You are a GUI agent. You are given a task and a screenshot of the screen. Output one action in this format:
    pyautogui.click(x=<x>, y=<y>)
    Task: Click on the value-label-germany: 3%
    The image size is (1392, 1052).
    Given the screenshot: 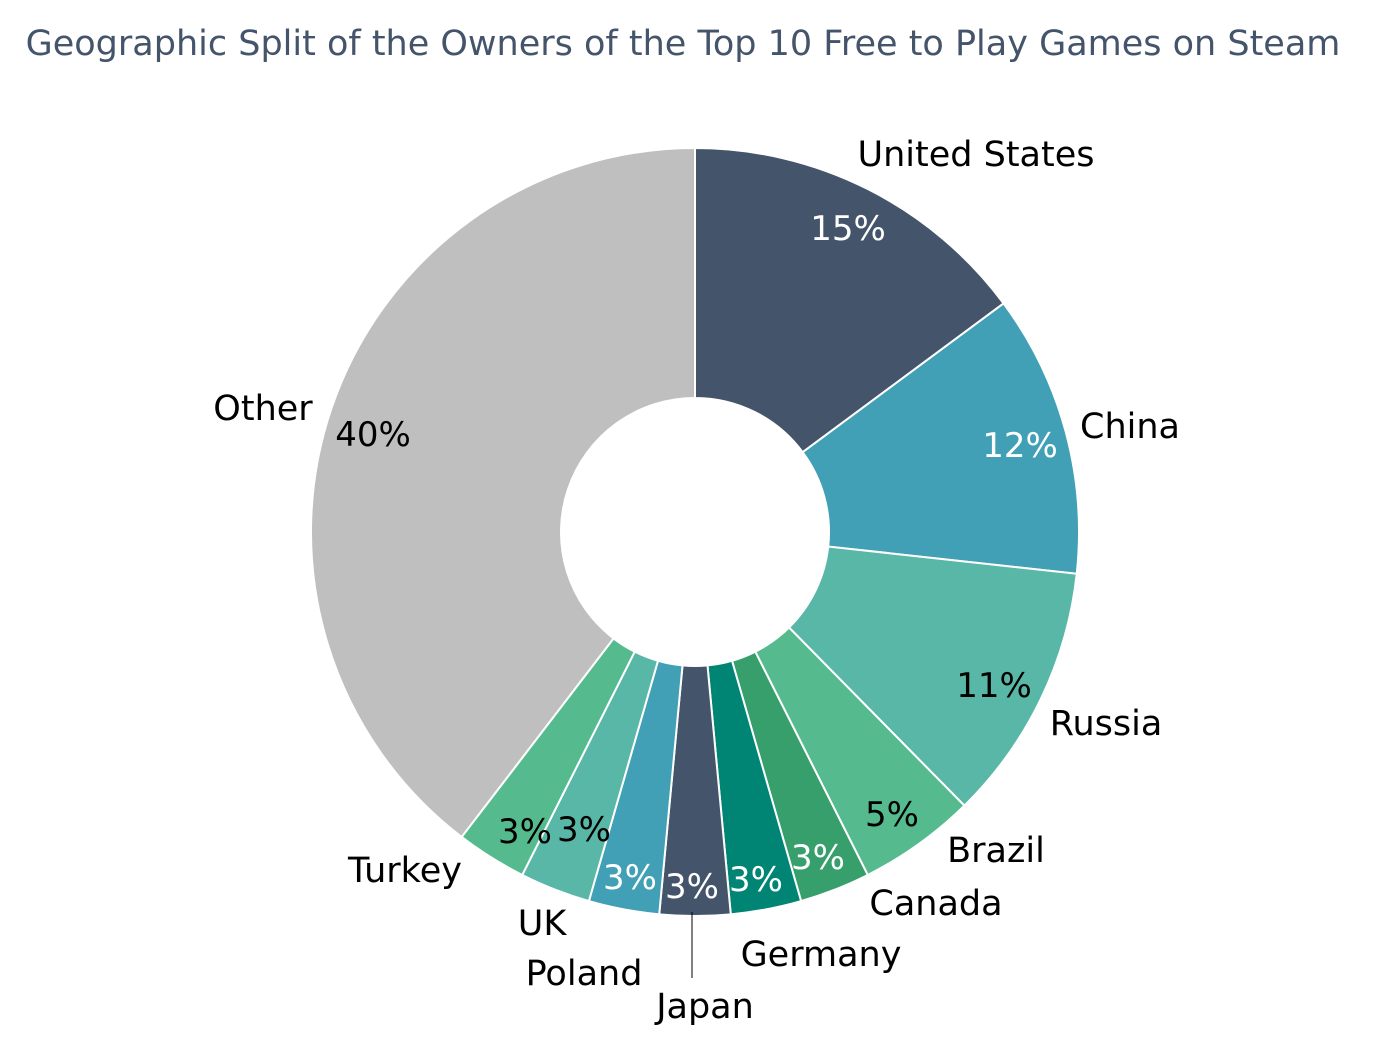 What is the action you would take?
    pyautogui.click(x=756, y=880)
    